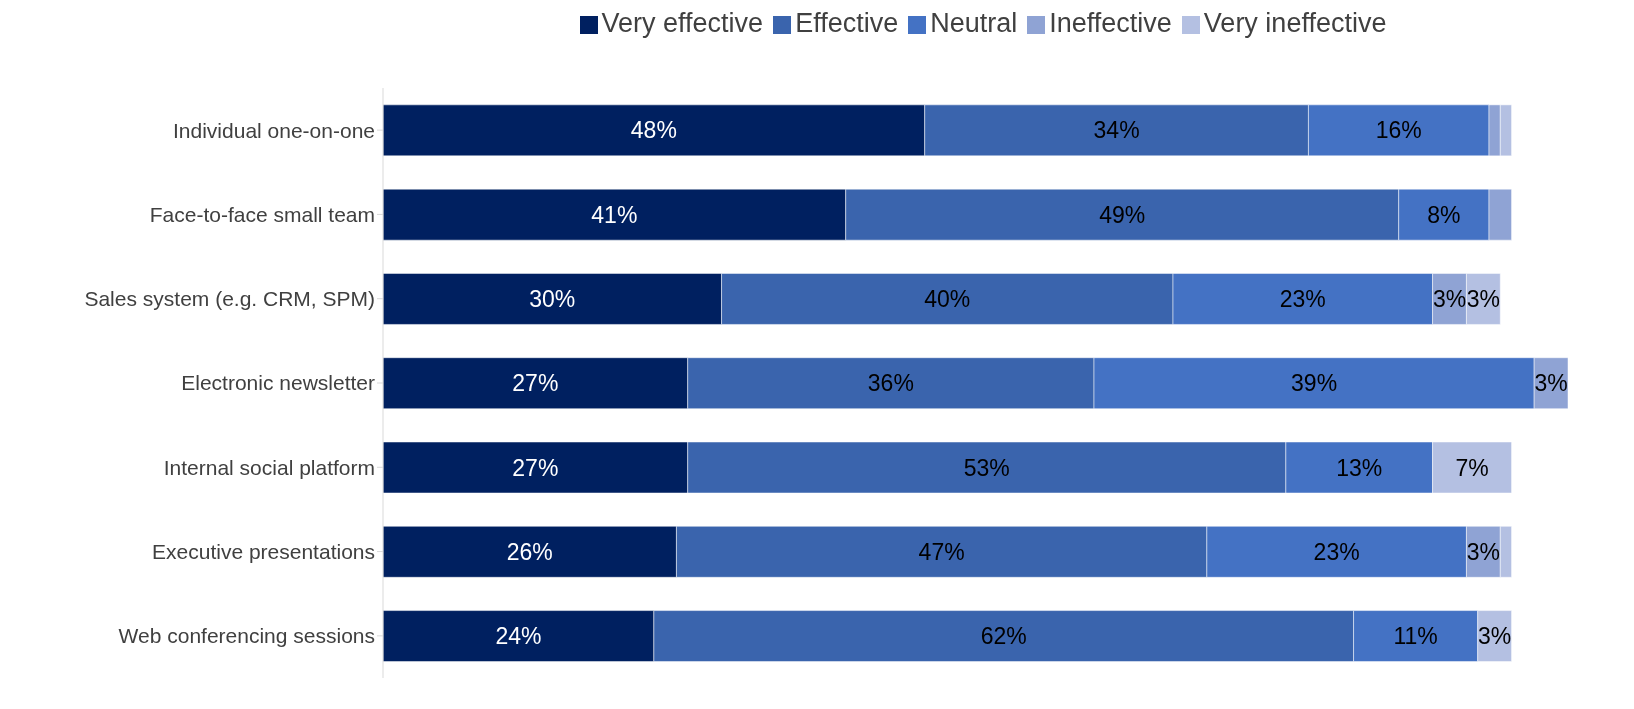  Describe the element at coordinates (1122, 214) in the screenshot. I see `data-label: 49%` at that location.